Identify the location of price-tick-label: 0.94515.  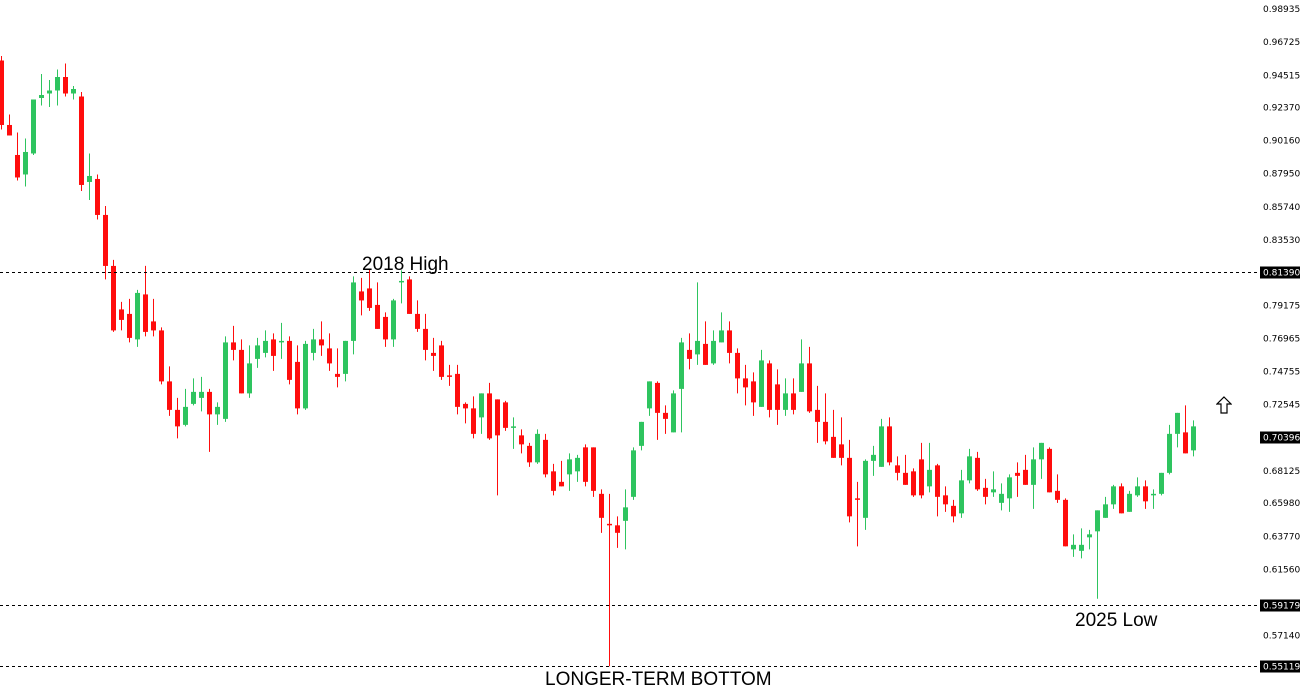
(1281, 76).